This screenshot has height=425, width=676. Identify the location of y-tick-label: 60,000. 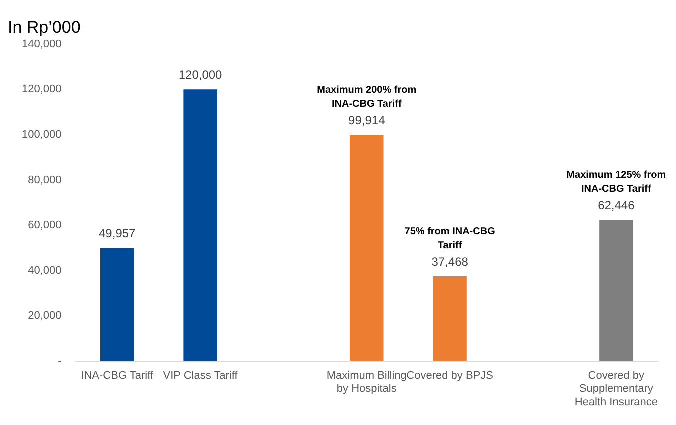
(45, 226).